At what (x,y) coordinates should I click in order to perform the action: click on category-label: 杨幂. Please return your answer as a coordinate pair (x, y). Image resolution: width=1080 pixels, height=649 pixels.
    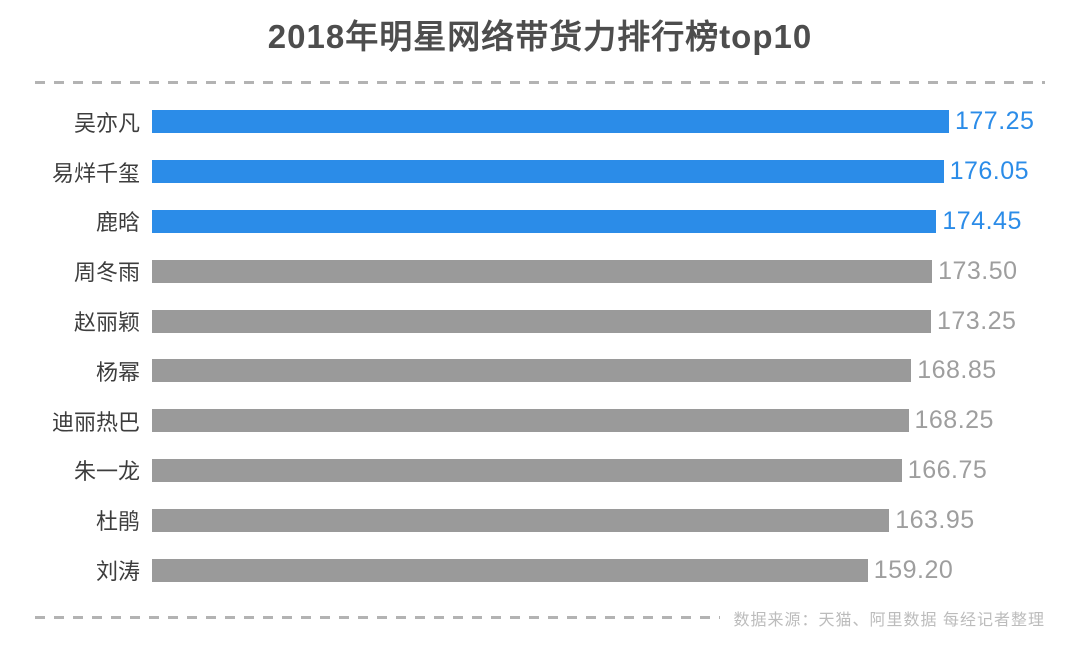
    Looking at the image, I should click on (117, 372).